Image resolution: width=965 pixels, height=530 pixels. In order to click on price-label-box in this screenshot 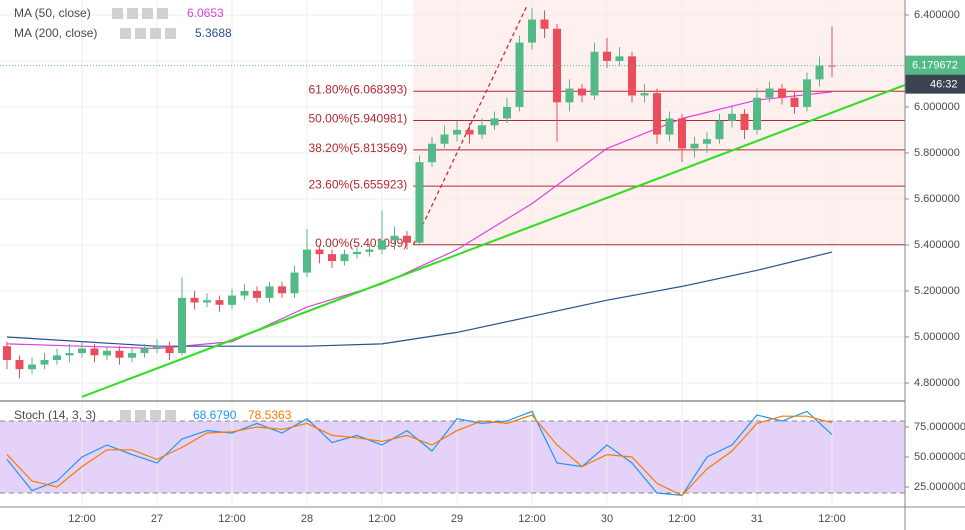, I will do `click(935, 65)`.